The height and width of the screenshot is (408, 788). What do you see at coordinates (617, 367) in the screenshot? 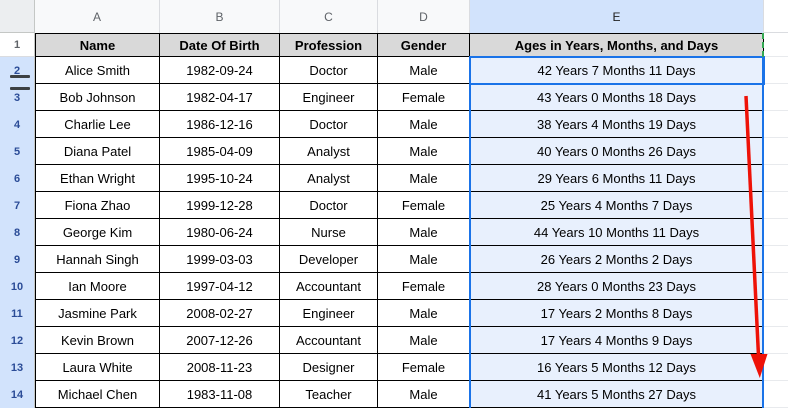
I see `cell-E13: 16 Years 5 Months 12 Days` at bounding box center [617, 367].